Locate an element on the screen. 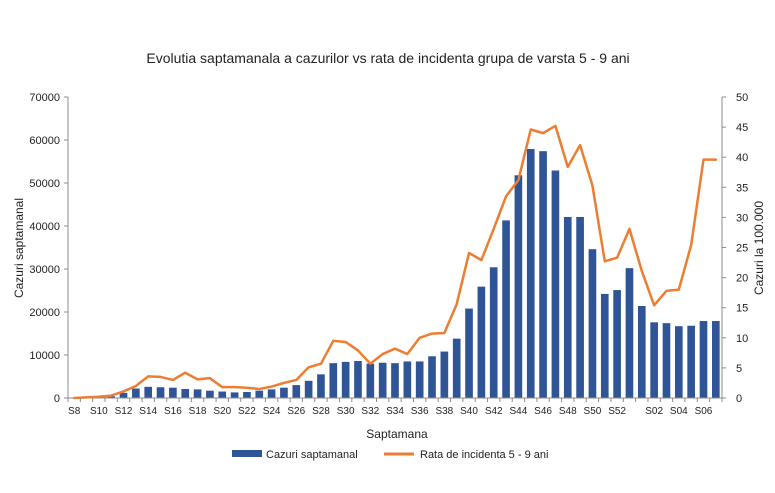 The image size is (775, 493). x-tick-label: S48 is located at coordinates (568, 411).